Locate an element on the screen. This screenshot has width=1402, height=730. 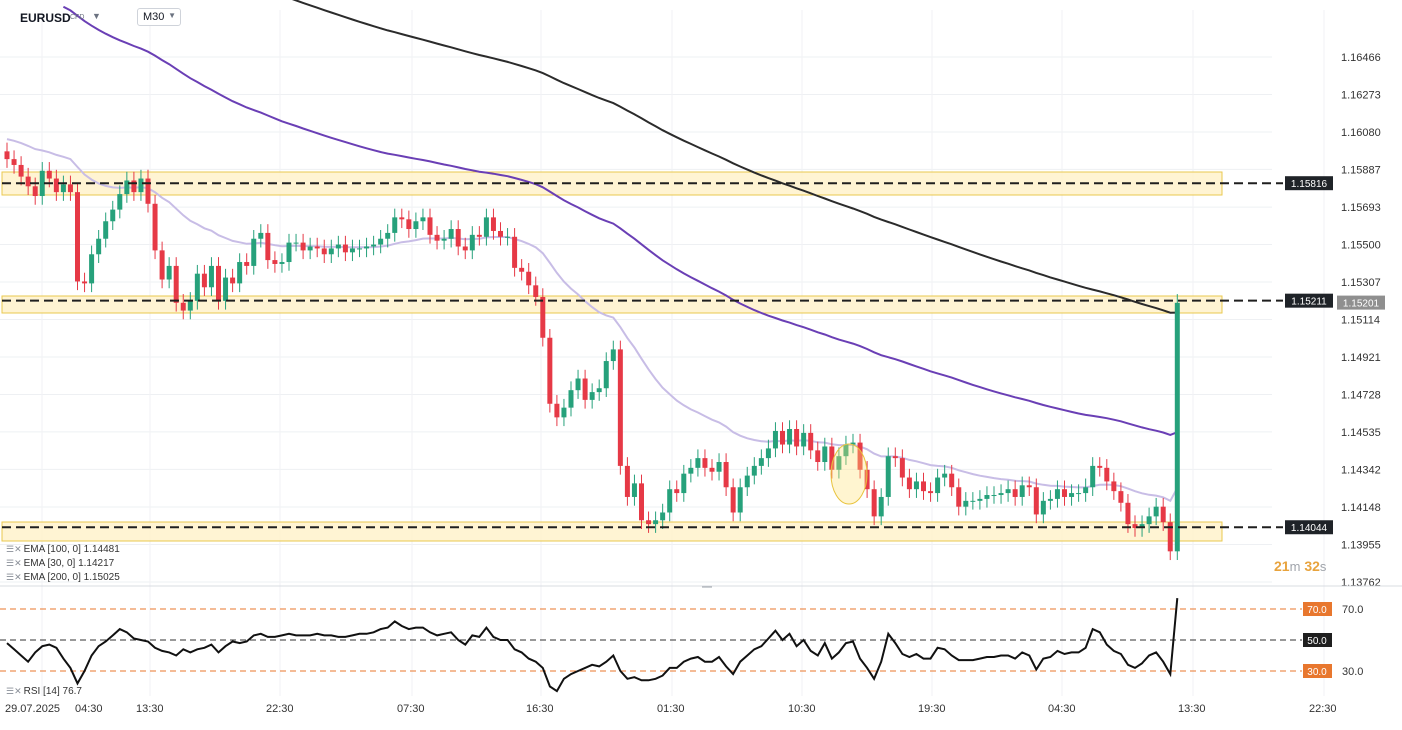
time-tick-label: 16:30 is located at coordinates (540, 709).